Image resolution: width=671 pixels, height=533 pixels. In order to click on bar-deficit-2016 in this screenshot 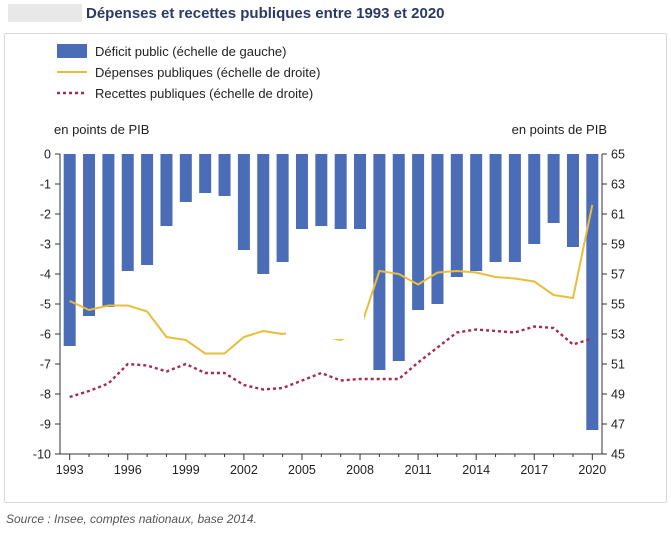, I will do `click(514, 208)`.